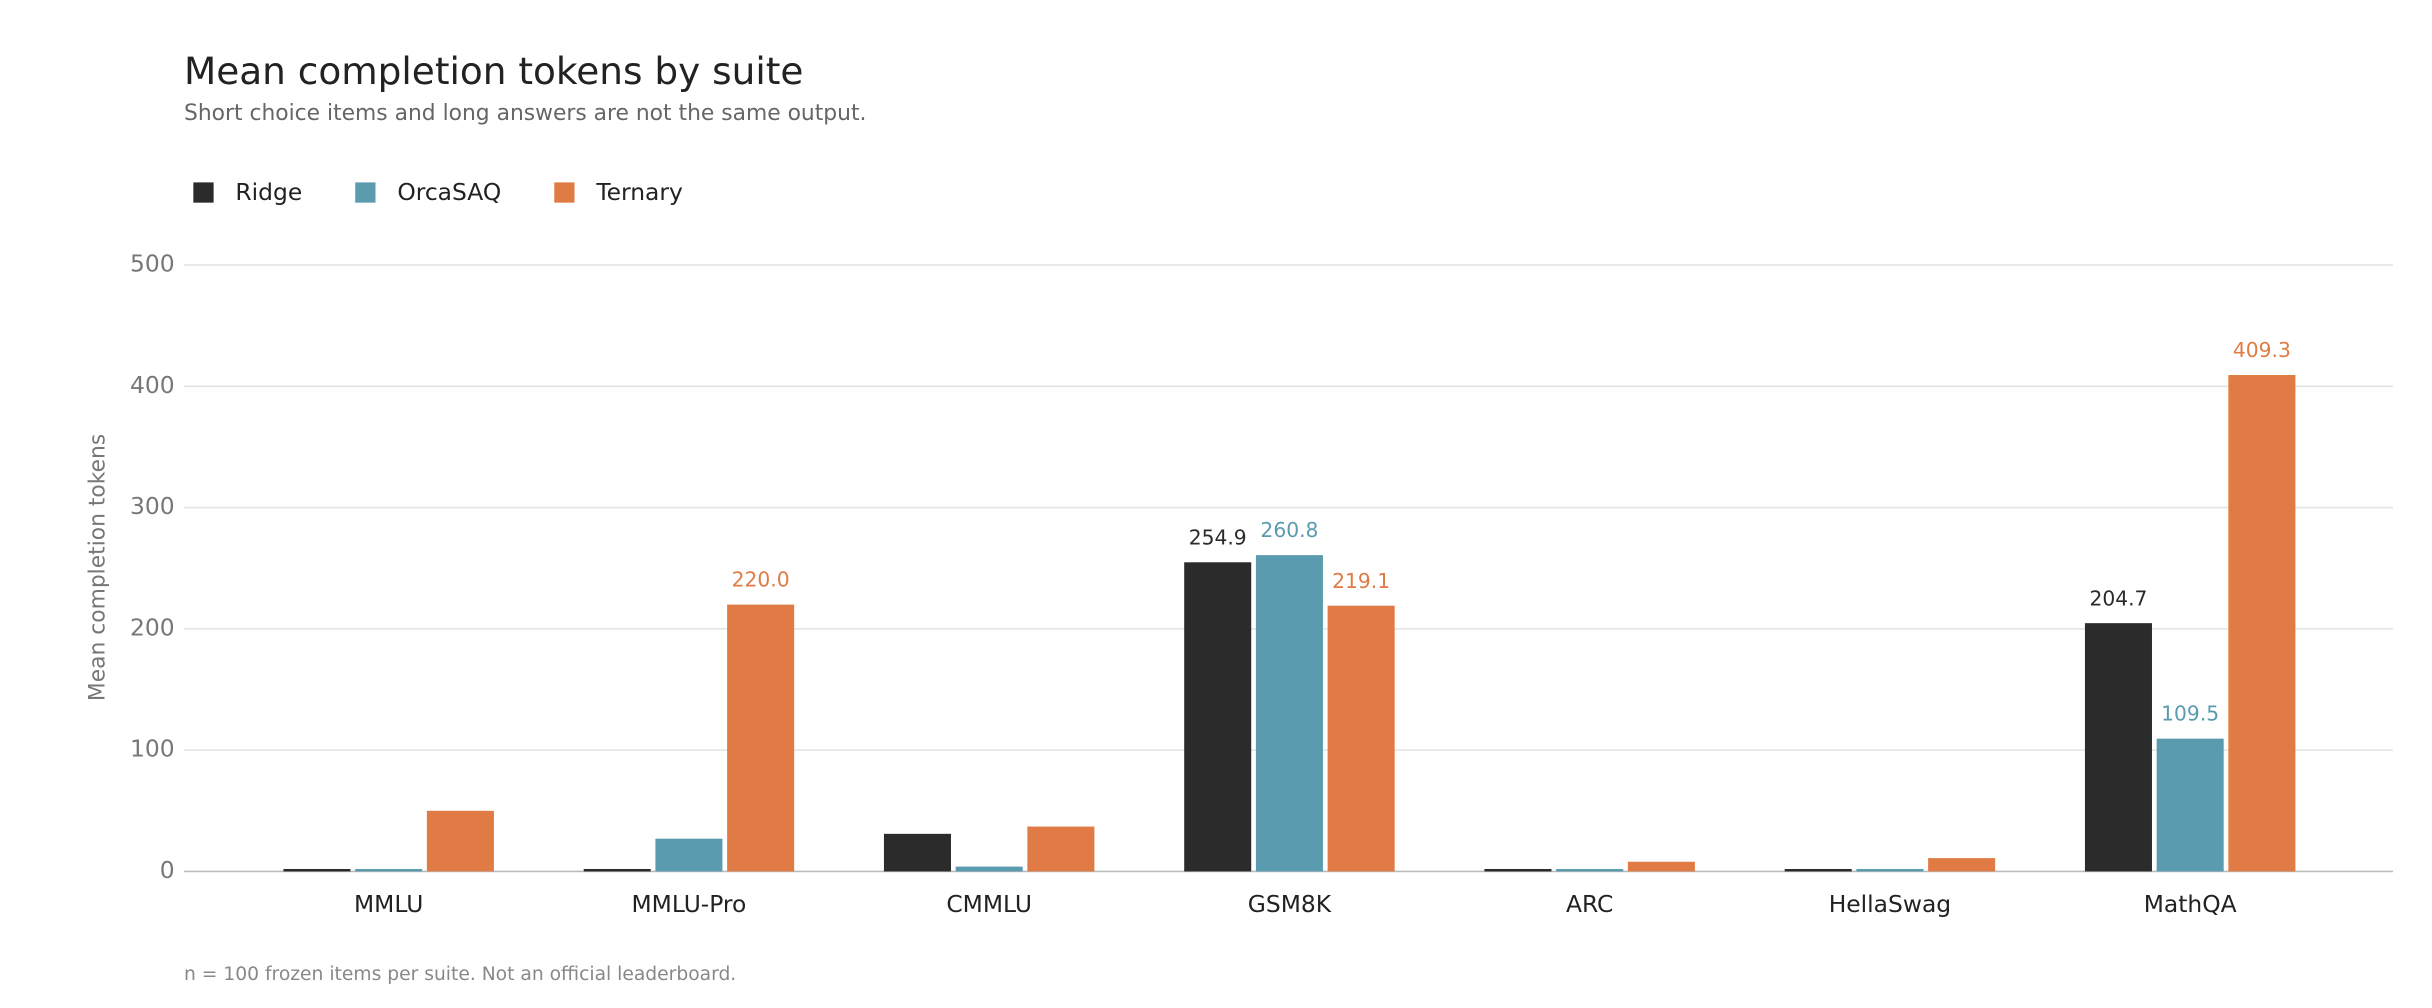  I want to click on y-tick-label: 300, so click(152, 506).